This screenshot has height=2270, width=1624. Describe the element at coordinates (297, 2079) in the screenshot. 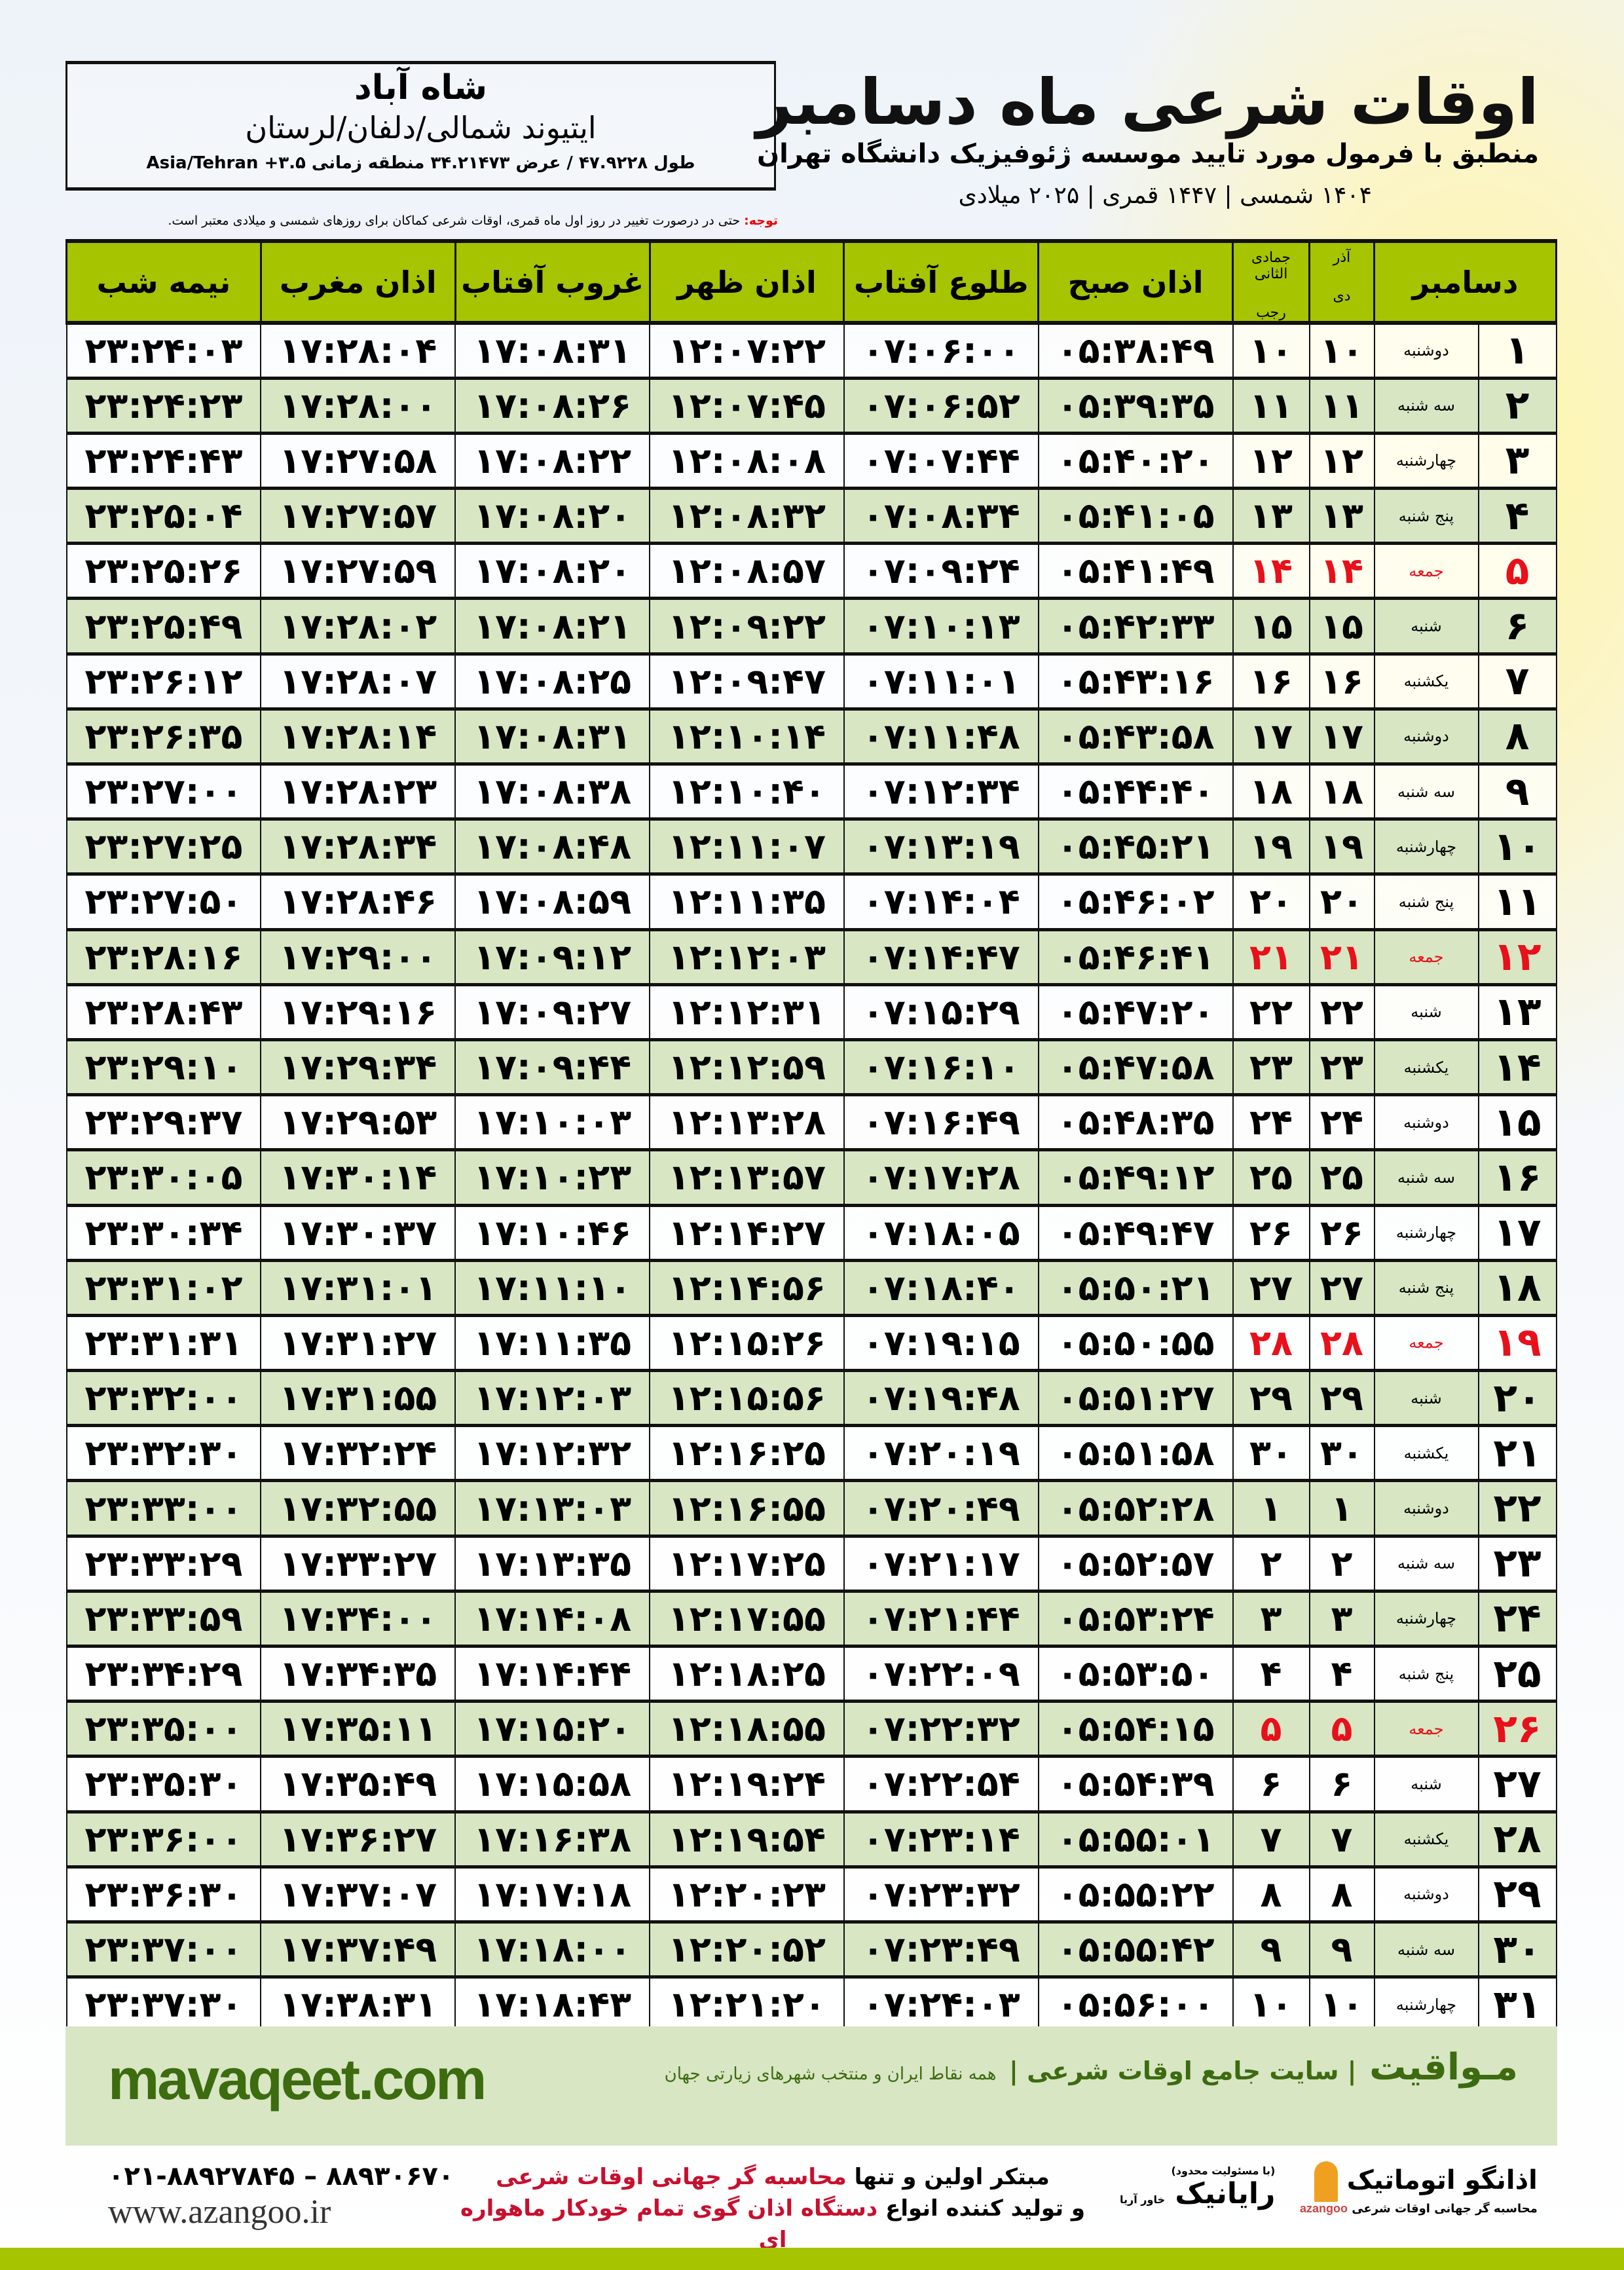

I see `mavaqeet-link: mavaqeet.com` at that location.